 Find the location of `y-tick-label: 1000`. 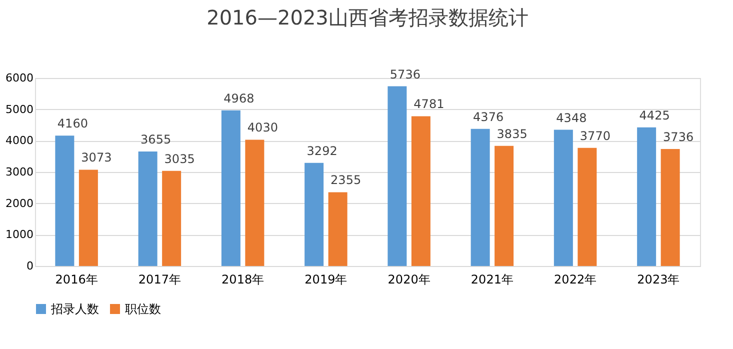

y-tick-label: 1000 is located at coordinates (20, 235).